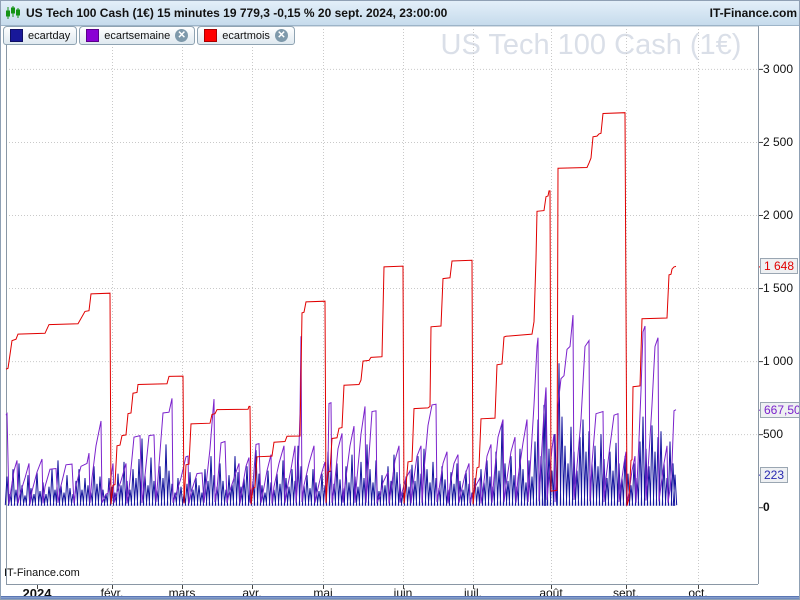 Image resolution: width=800 pixels, height=600 pixels. I want to click on legend-chip-label: ecartday, so click(49, 35).